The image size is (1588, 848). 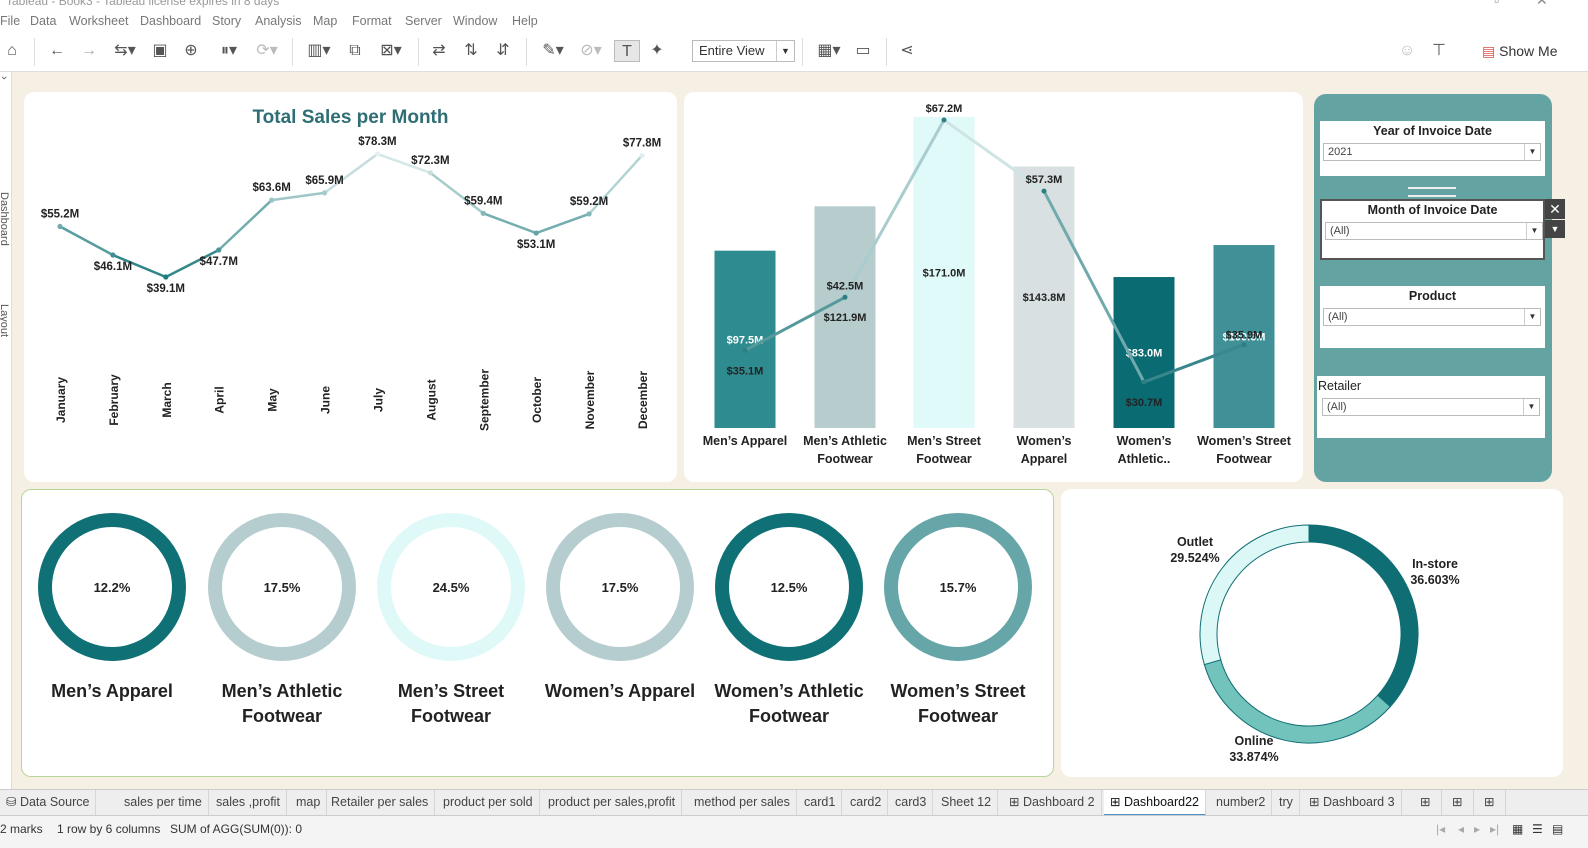 I want to click on home-icon: ⌂, so click(x=12, y=50).